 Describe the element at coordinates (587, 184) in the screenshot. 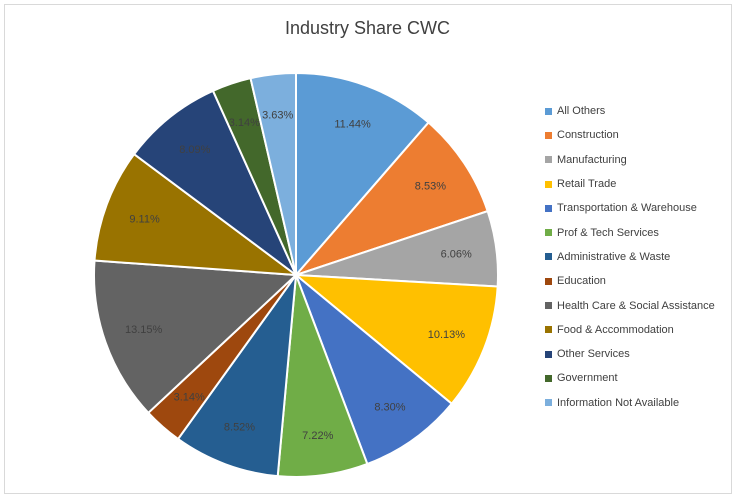

I see `legend-label: Retail Trade` at that location.